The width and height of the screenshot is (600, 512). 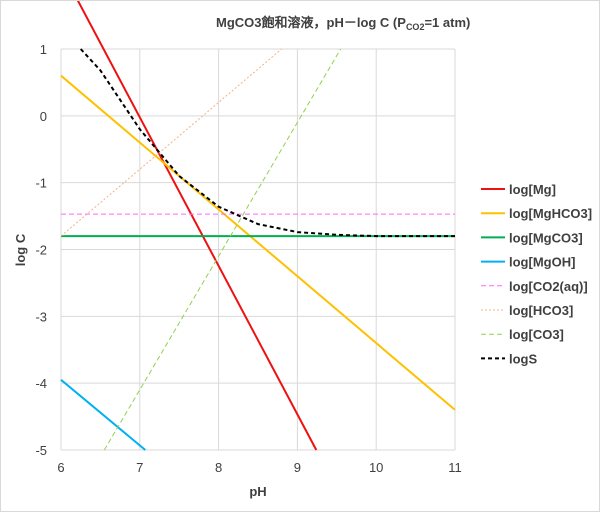 I want to click on y-tick-label: 1, so click(x=43, y=49).